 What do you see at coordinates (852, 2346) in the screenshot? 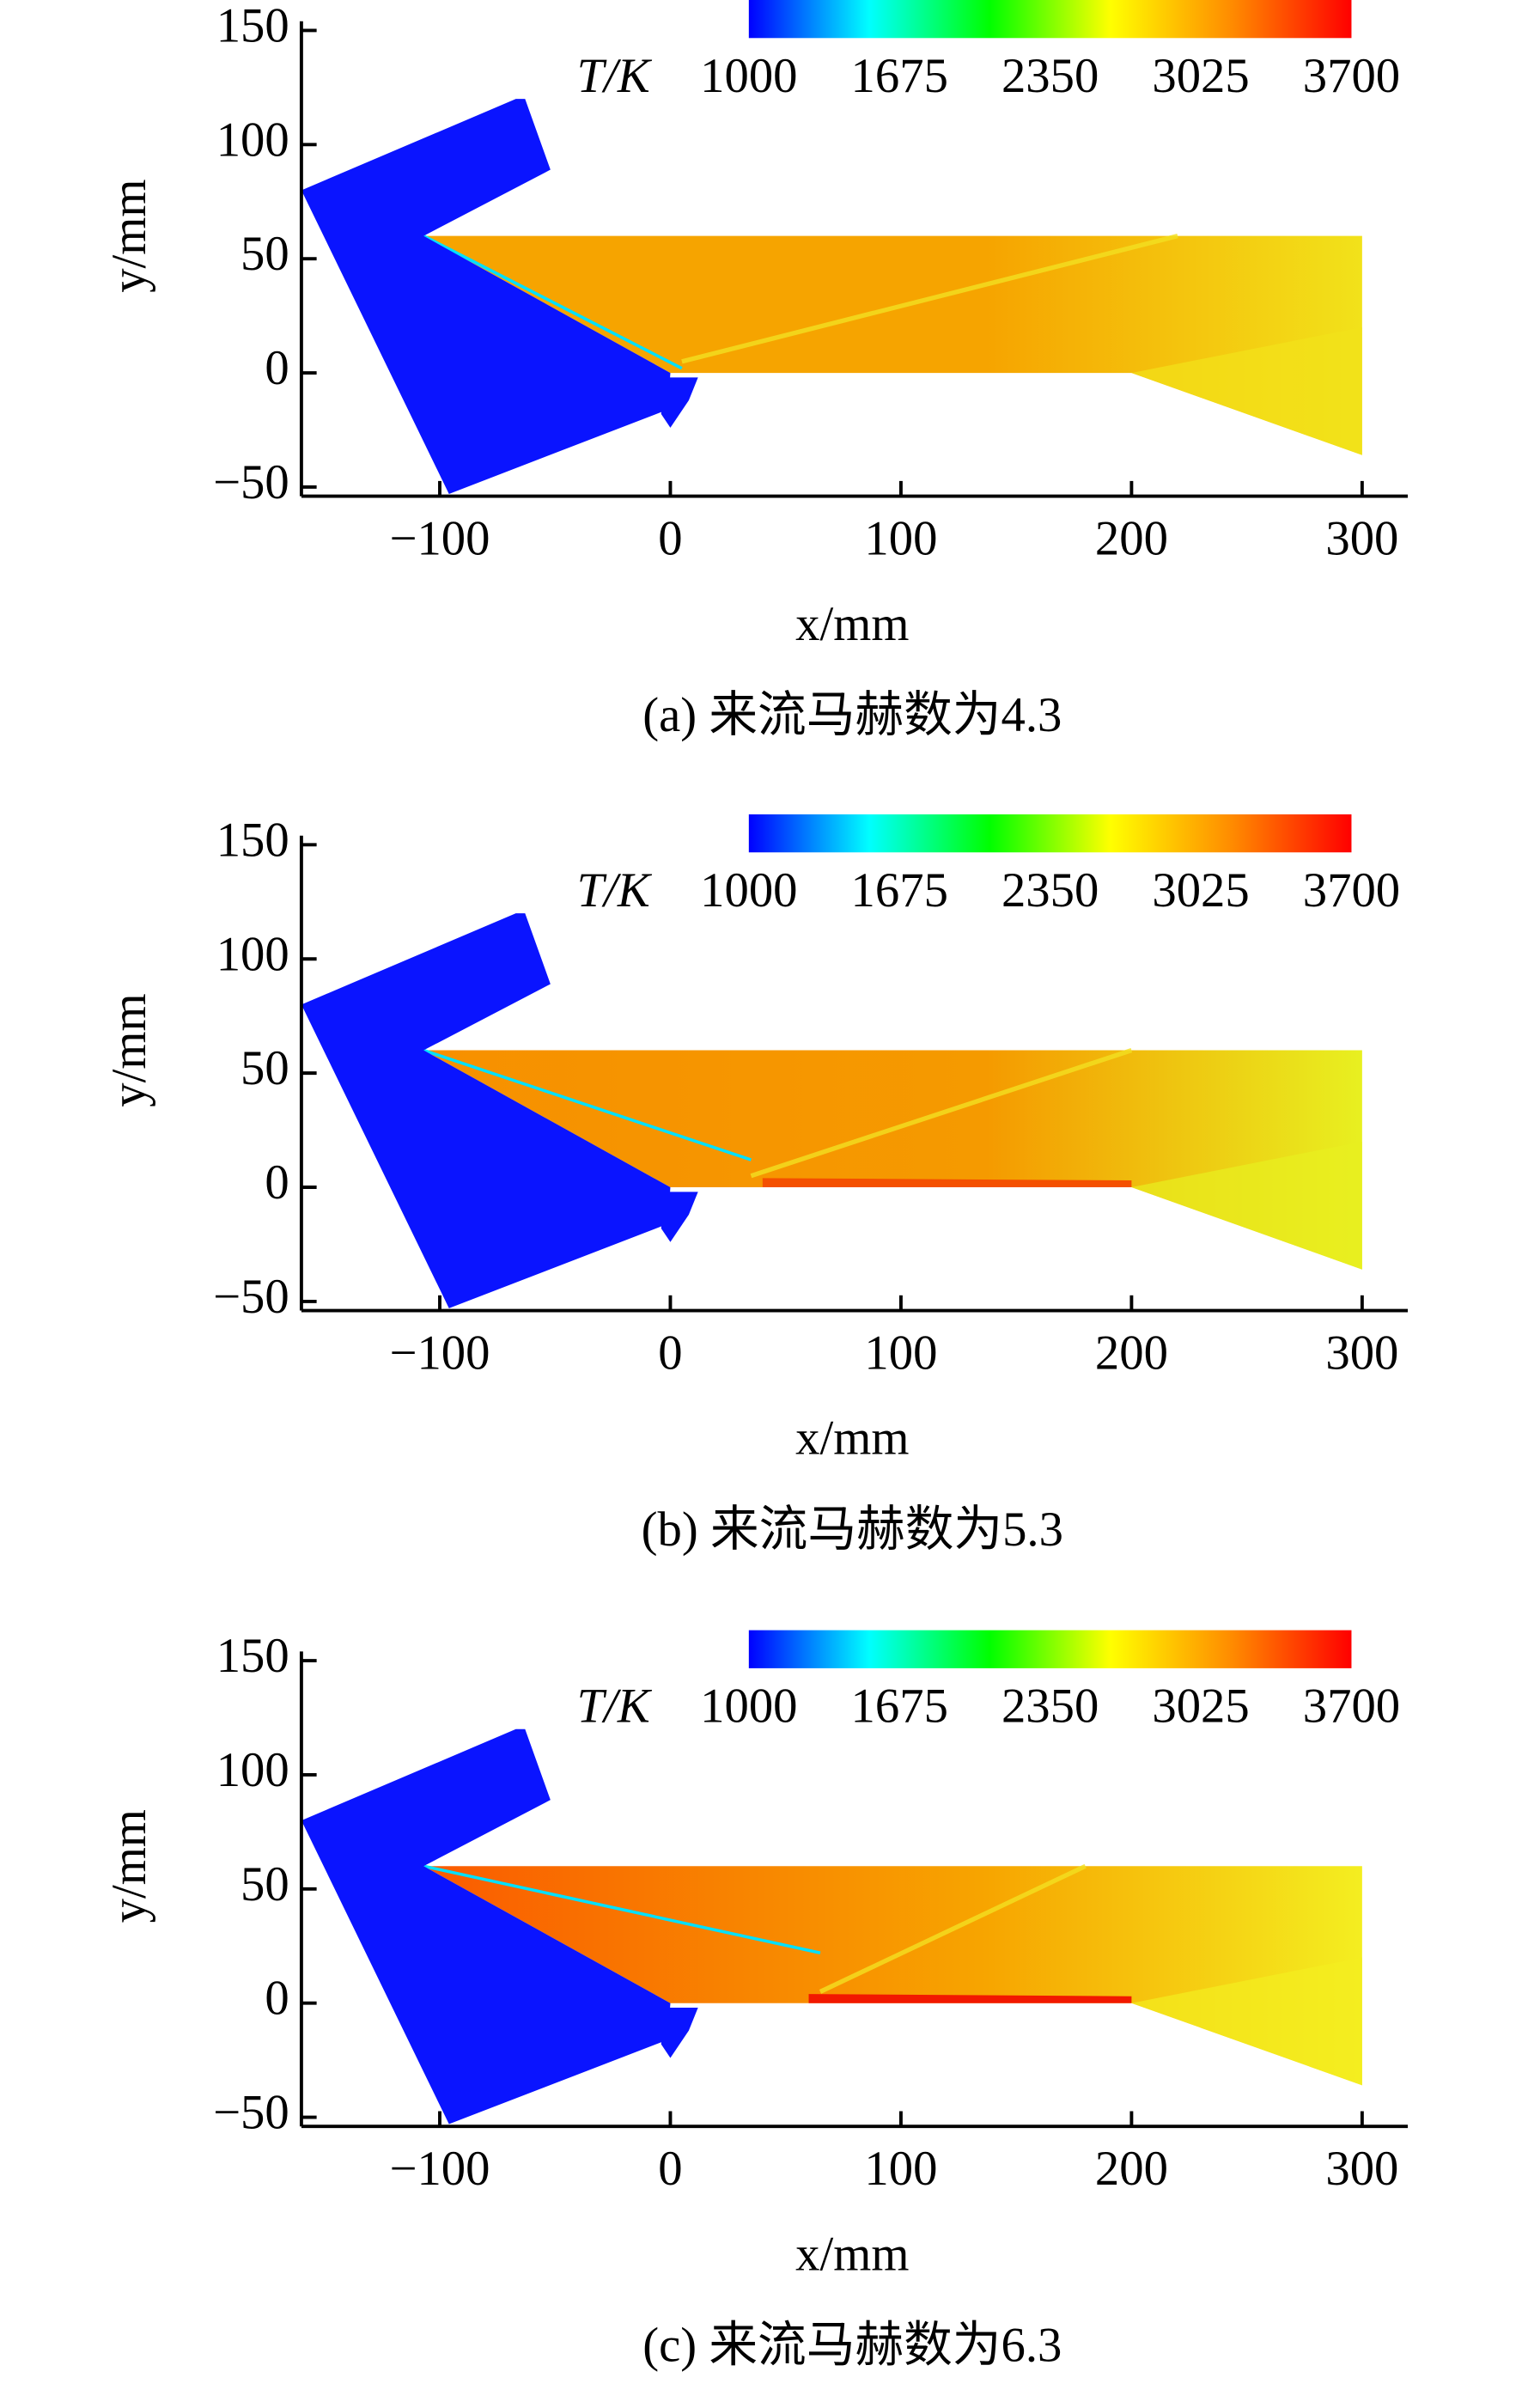
I see `caption: (c) 来流马赫数为6.3` at bounding box center [852, 2346].